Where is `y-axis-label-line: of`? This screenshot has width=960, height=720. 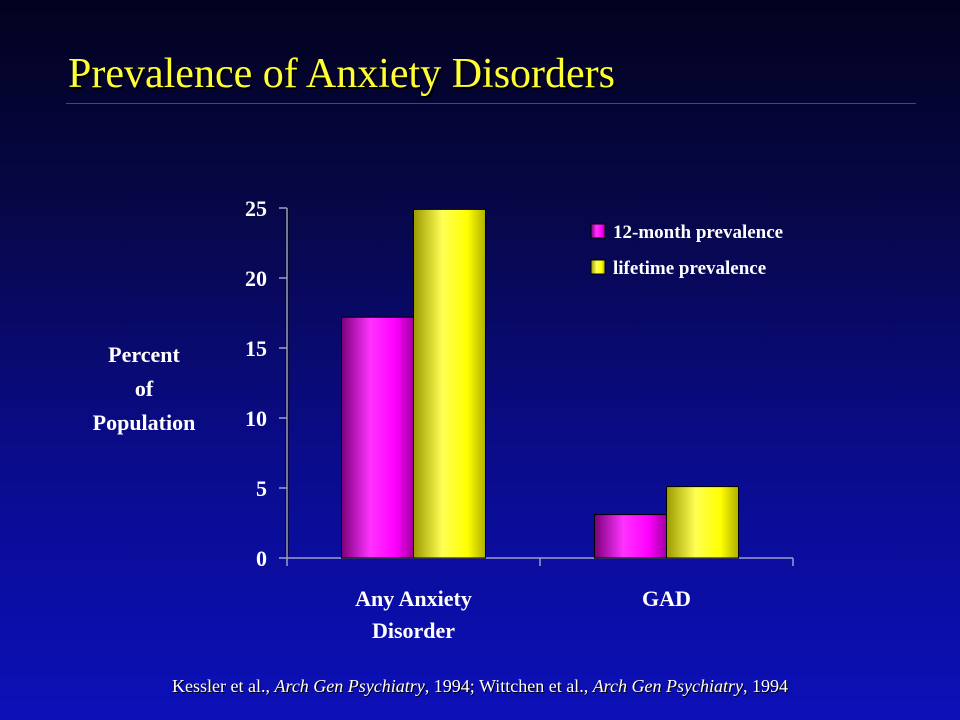
y-axis-label-line: of is located at coordinates (144, 388).